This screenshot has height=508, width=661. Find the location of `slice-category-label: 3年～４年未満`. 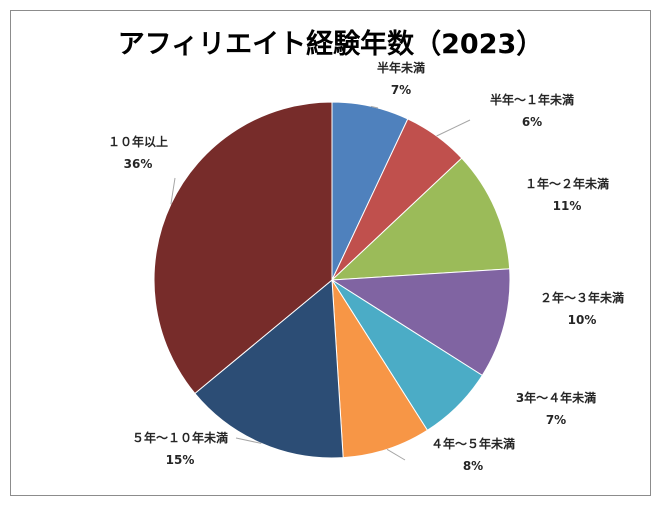

slice-category-label: 3年～４年未満 is located at coordinates (556, 397).